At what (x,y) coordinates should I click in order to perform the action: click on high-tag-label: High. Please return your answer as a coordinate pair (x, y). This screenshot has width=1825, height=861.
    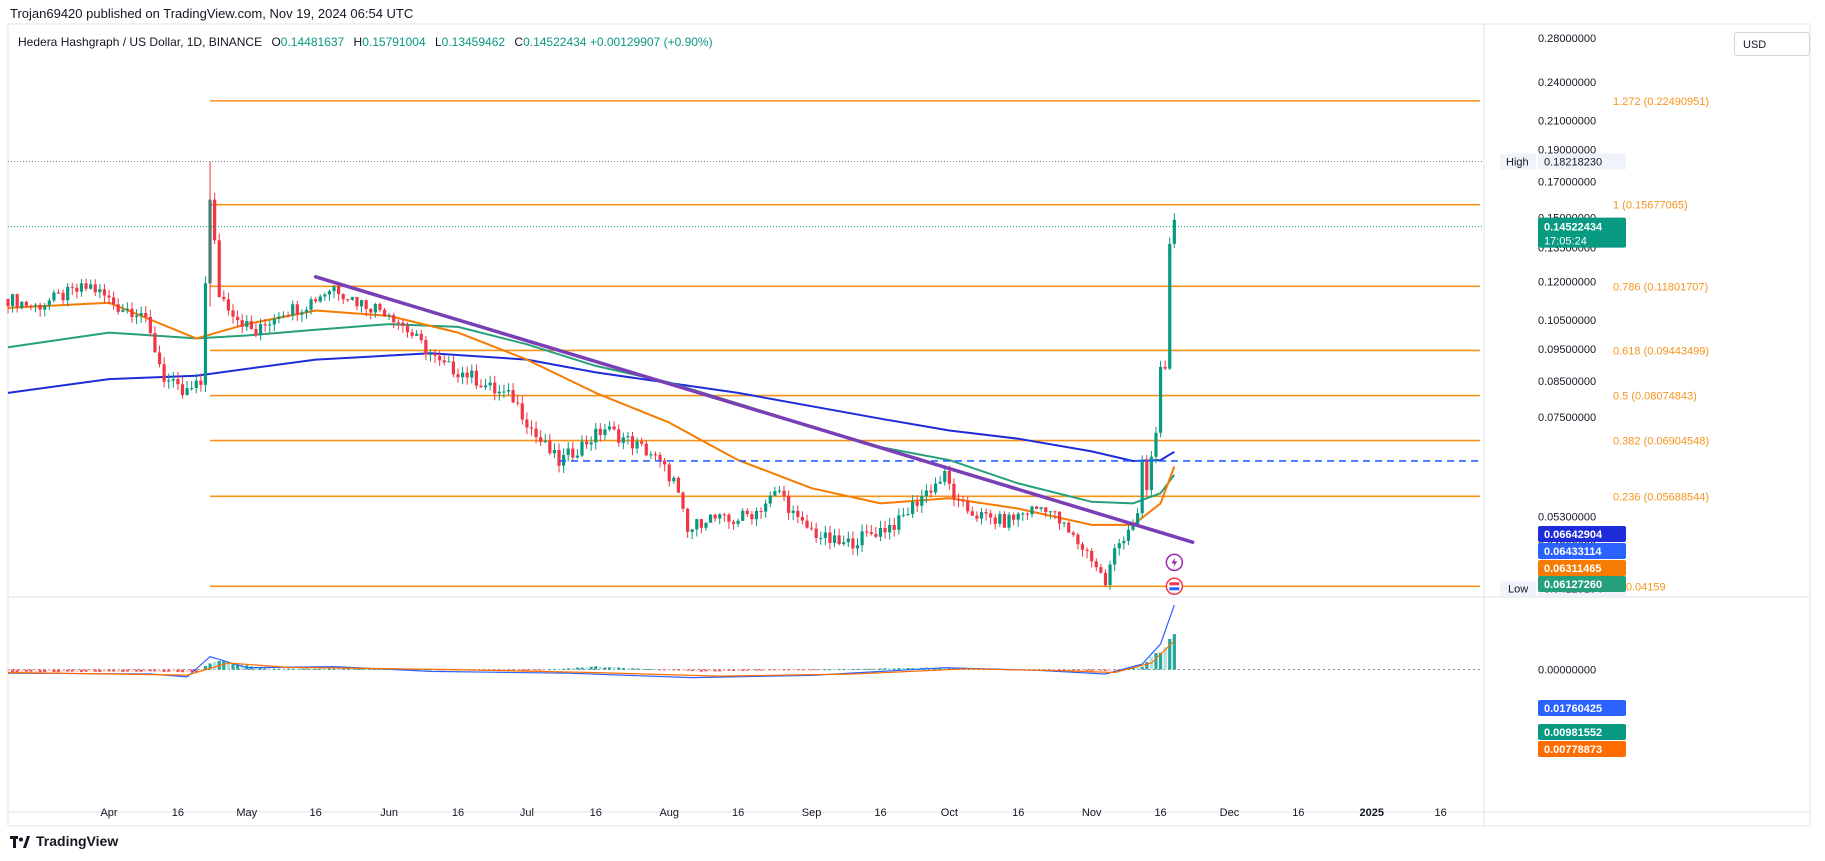
    Looking at the image, I should click on (1517, 162).